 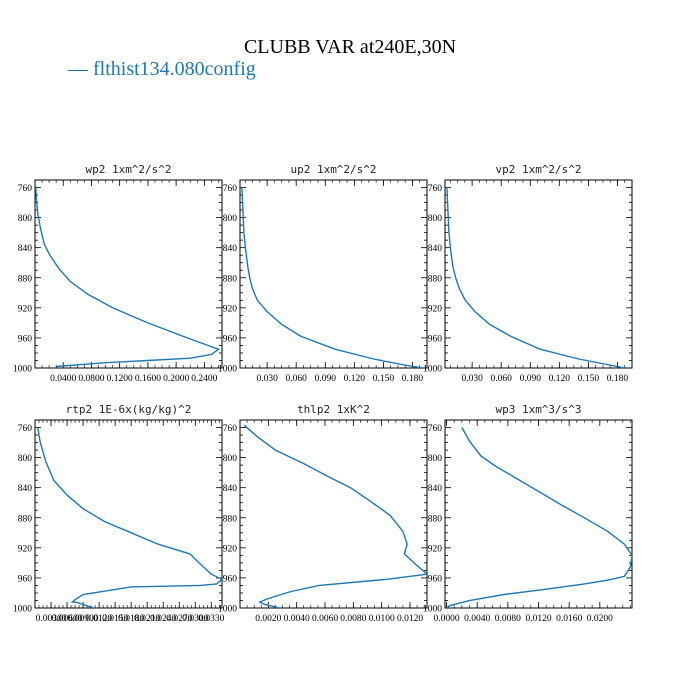 I want to click on x-tick-label: 0.0240, so click(x=163, y=619).